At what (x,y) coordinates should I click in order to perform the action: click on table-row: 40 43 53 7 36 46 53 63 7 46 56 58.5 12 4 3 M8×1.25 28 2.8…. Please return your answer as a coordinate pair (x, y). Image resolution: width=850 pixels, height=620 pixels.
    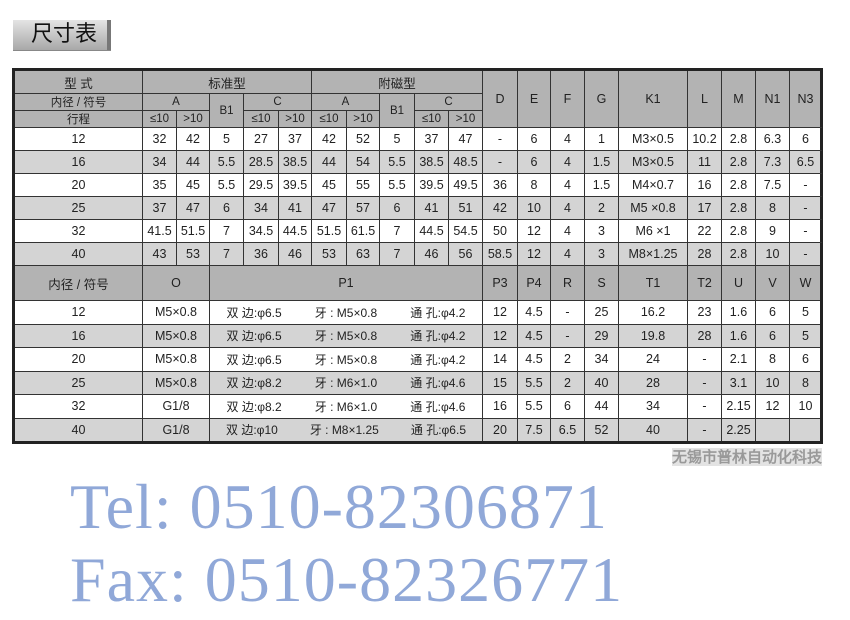
    Looking at the image, I should click on (417, 254).